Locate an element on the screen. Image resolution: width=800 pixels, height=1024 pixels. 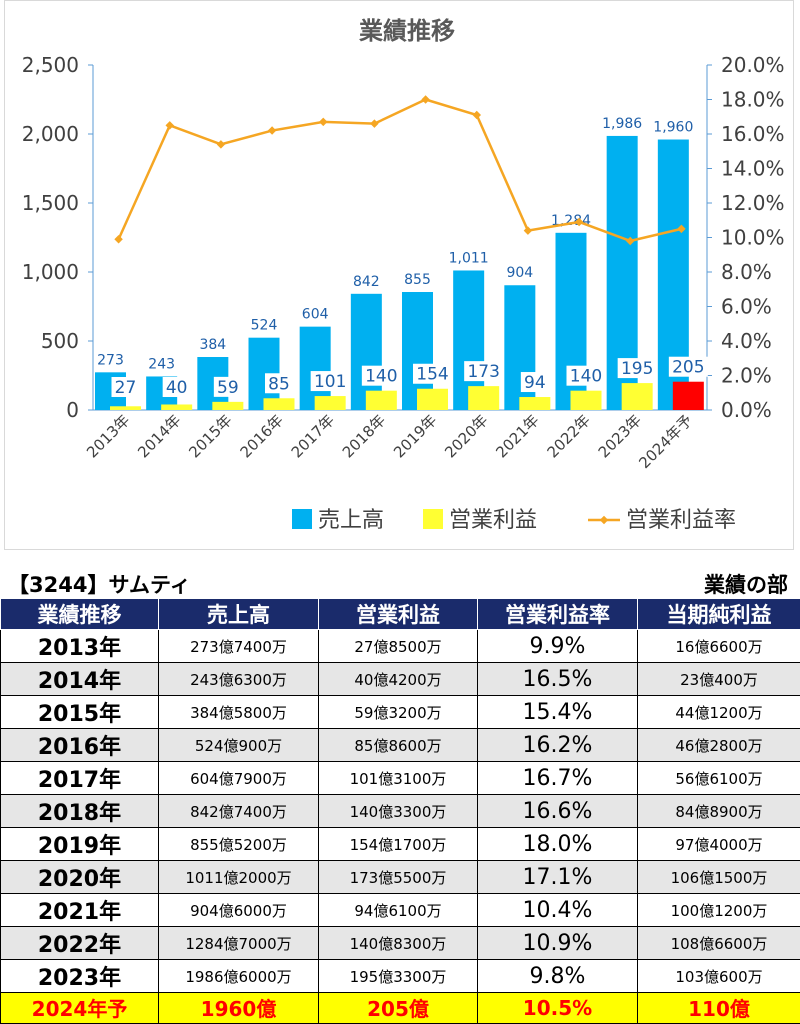
table-header-row: 業績推移 売上高 営業利益 営業利益率 当期純利益 is located at coordinates (400, 614).